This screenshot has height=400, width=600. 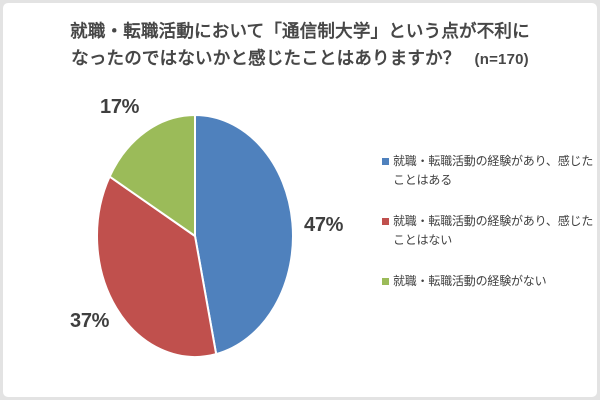 What do you see at coordinates (385, 221) in the screenshot?
I see `legend-marker-red-icon` at bounding box center [385, 221].